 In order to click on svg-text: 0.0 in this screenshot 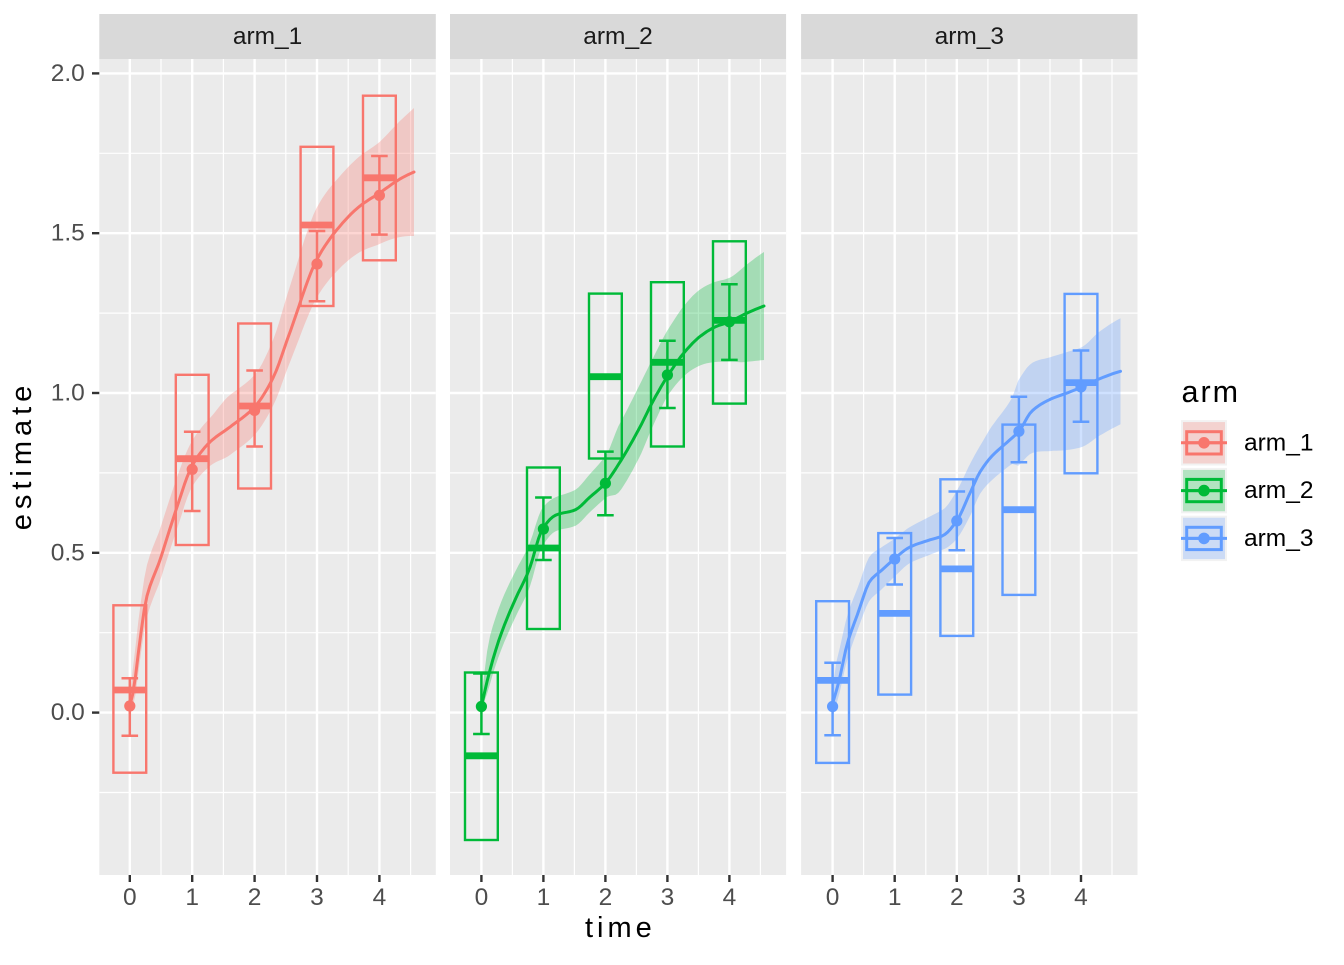, I will do `click(68, 712)`.